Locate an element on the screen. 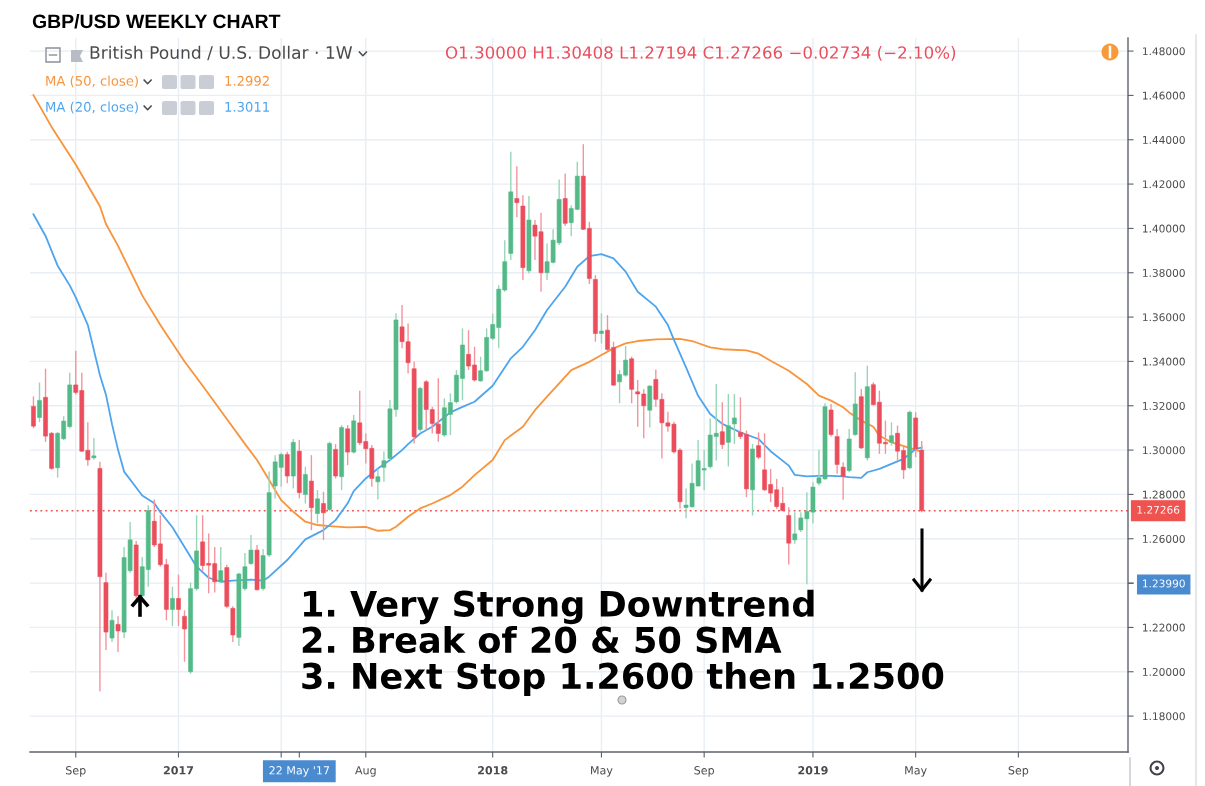  x-tick-label: 2018 is located at coordinates (493, 770).